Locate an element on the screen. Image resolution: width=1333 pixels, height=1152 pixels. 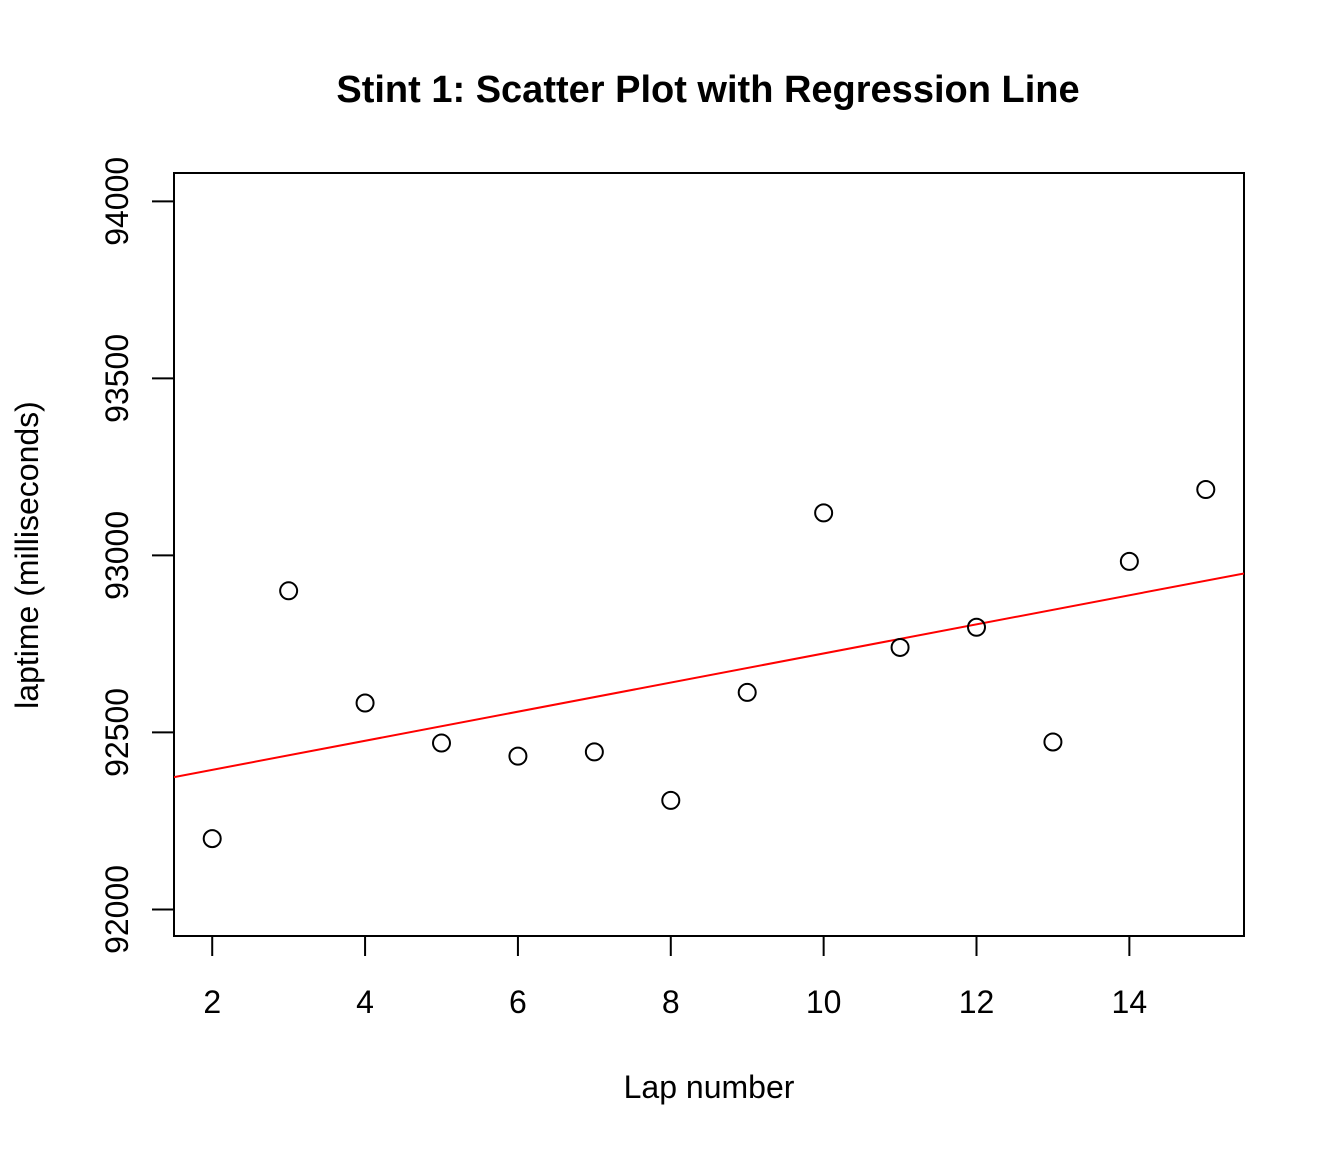
x-tick-label: 14 is located at coordinates (1130, 1002).